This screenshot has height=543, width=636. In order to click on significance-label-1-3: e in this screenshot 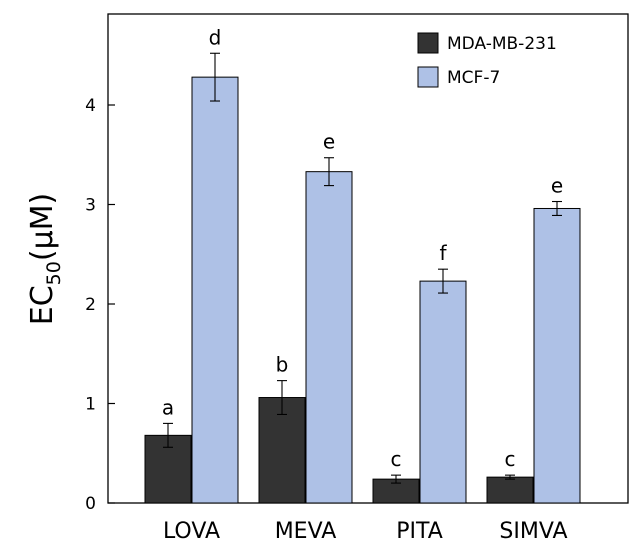, I will do `click(557, 186)`.